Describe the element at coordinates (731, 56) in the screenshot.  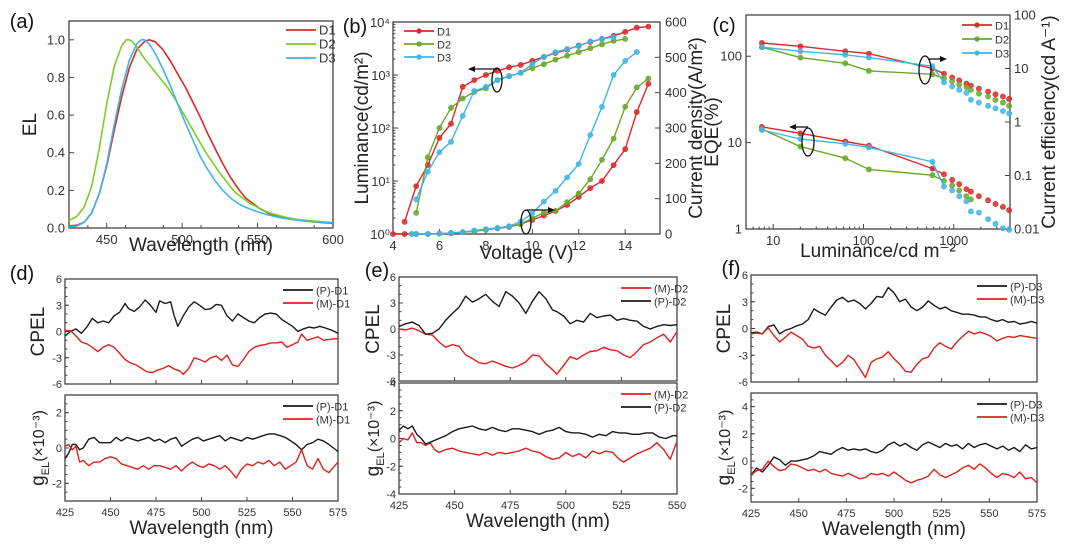
I see `y-left-tick-label: 100` at that location.